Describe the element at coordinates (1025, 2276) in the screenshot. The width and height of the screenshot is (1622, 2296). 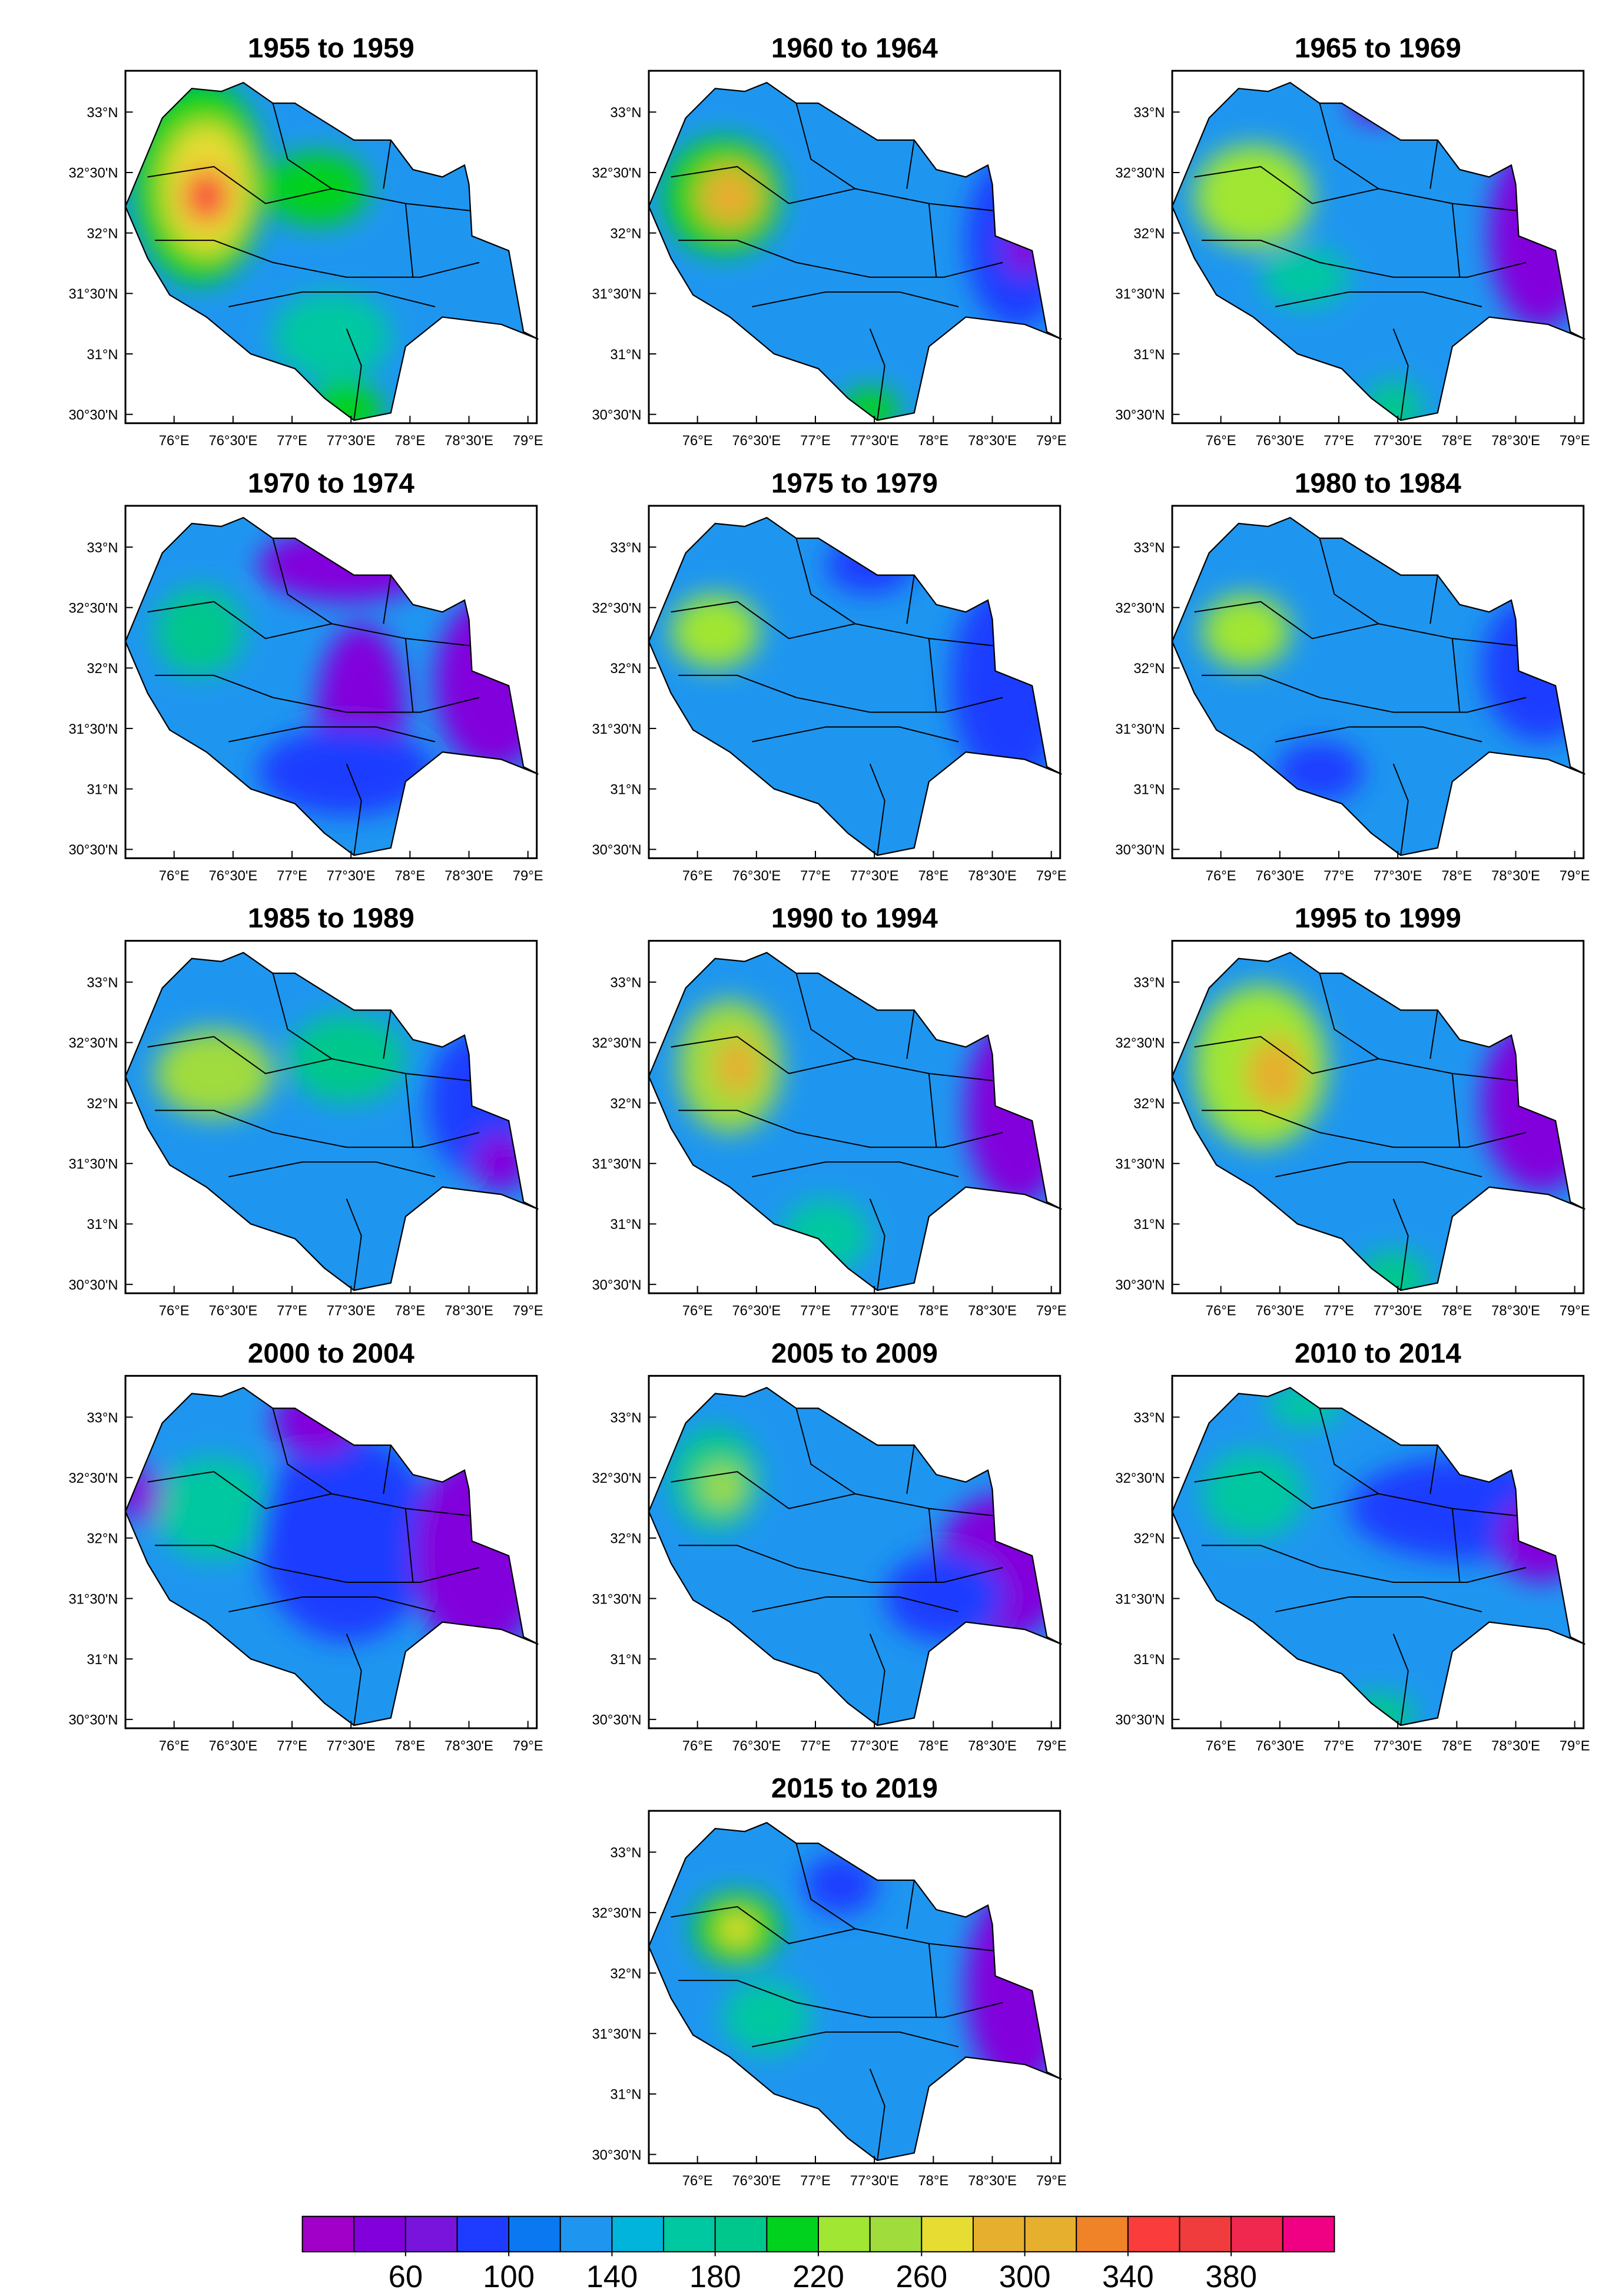
I see `colorbar-tick-label: 300` at that location.